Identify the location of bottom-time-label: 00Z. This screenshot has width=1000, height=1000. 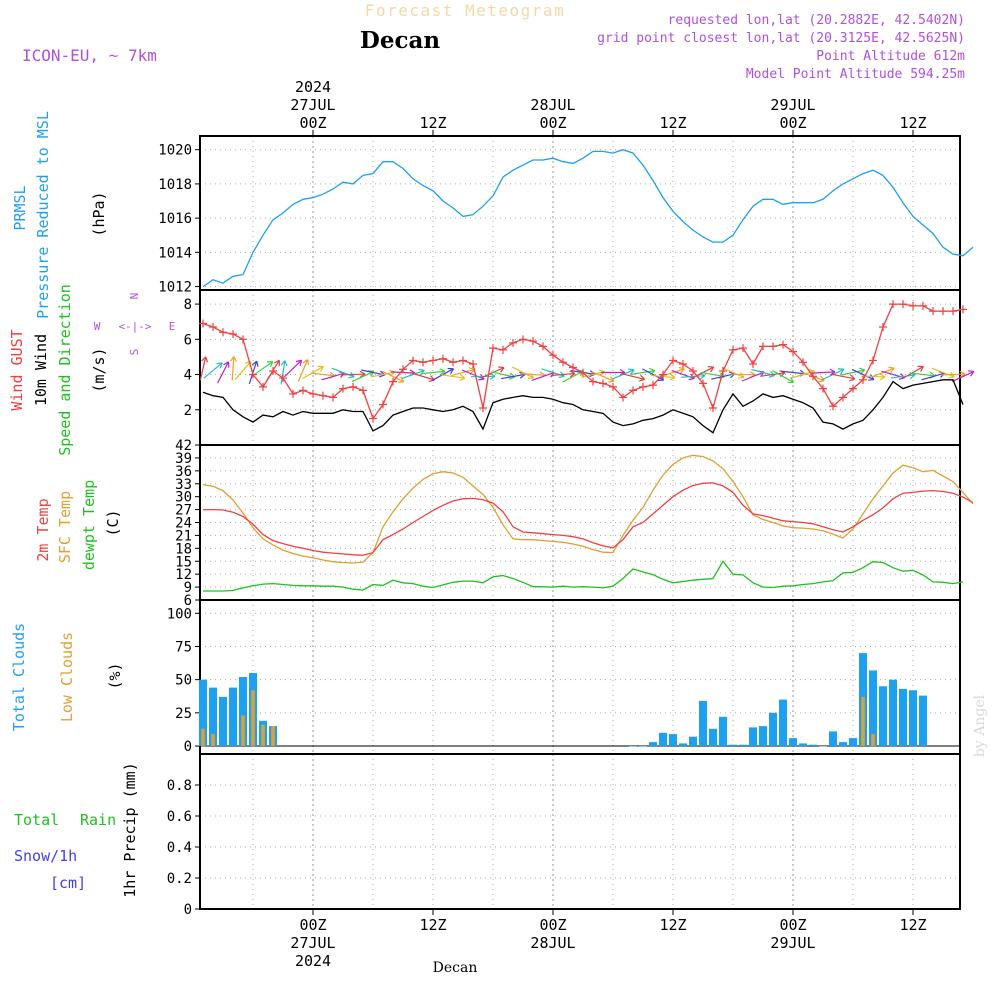
(792, 925).